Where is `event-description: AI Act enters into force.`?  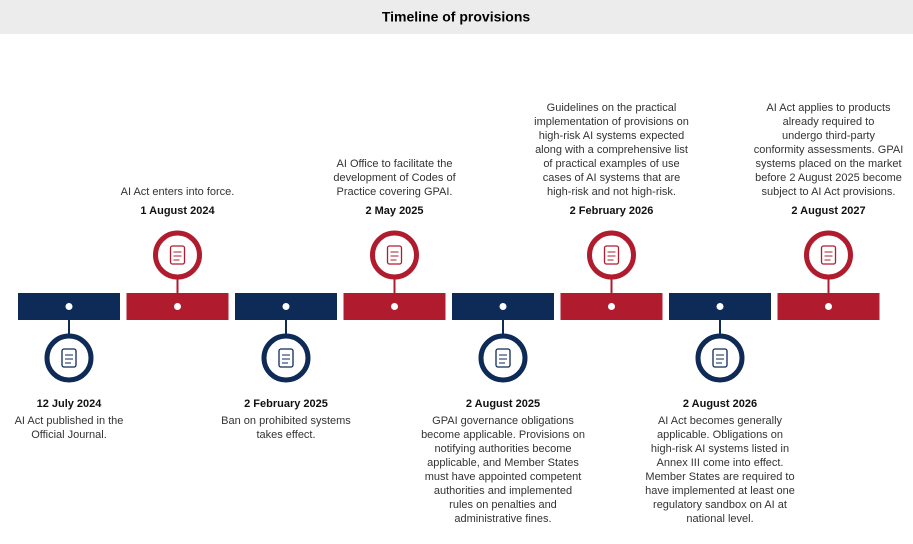
event-description: AI Act enters into force. is located at coordinates (178, 192).